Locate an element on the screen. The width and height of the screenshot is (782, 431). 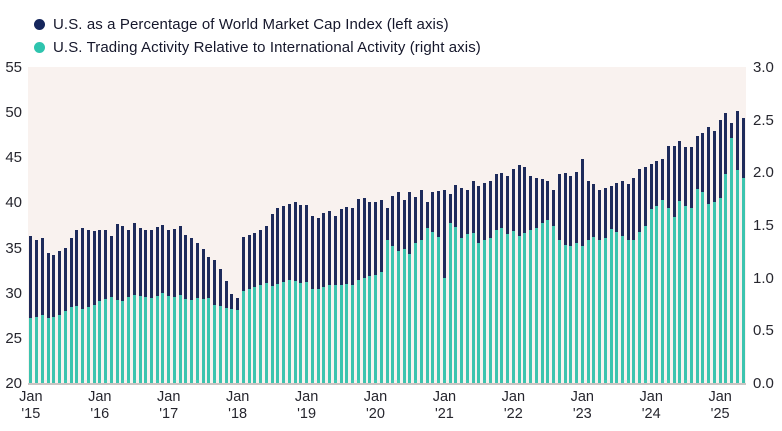
legend-dot-teal-icon is located at coordinates (39, 47).